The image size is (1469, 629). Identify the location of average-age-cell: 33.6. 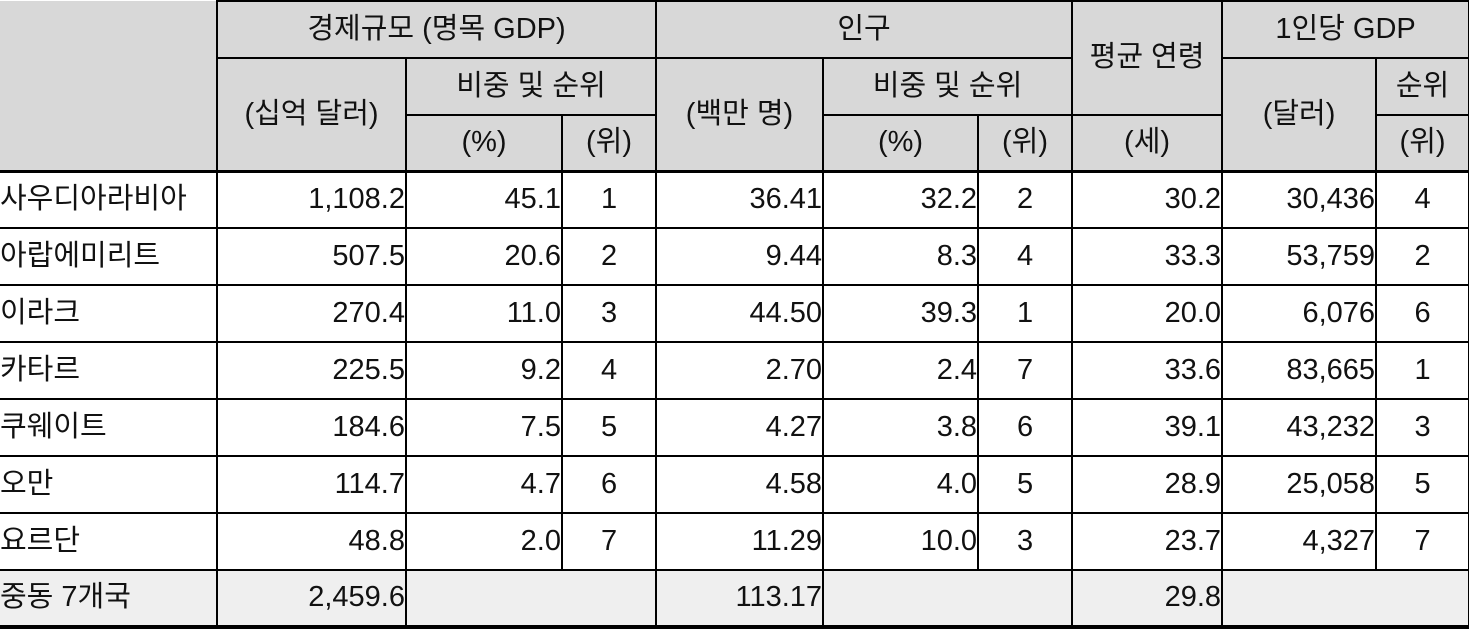
(1147, 370).